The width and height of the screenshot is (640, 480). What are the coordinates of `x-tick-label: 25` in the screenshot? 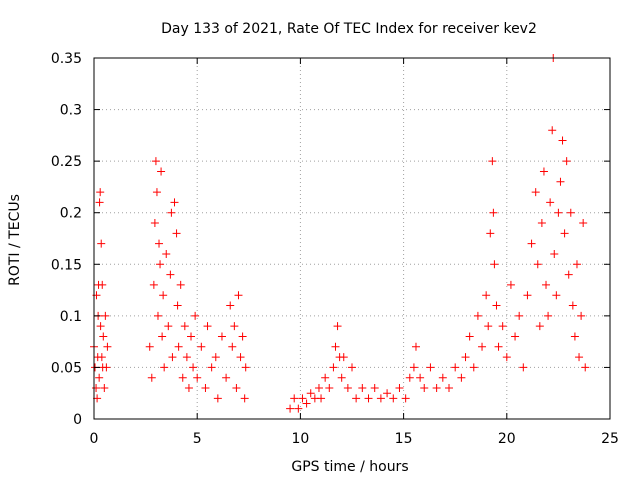 It's located at (610, 439).